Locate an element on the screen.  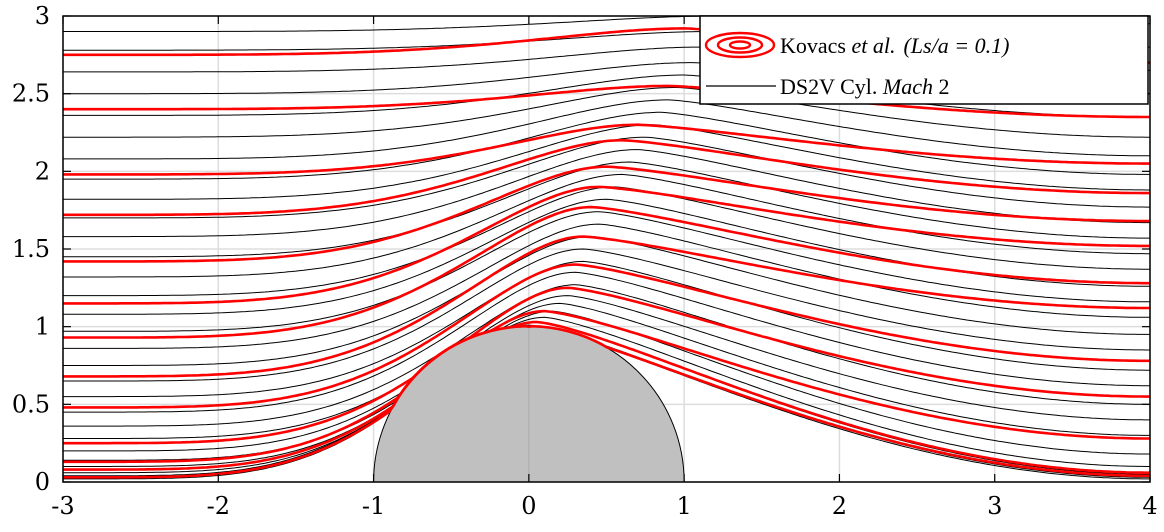
x-tick-label: -3 is located at coordinates (62, 506).